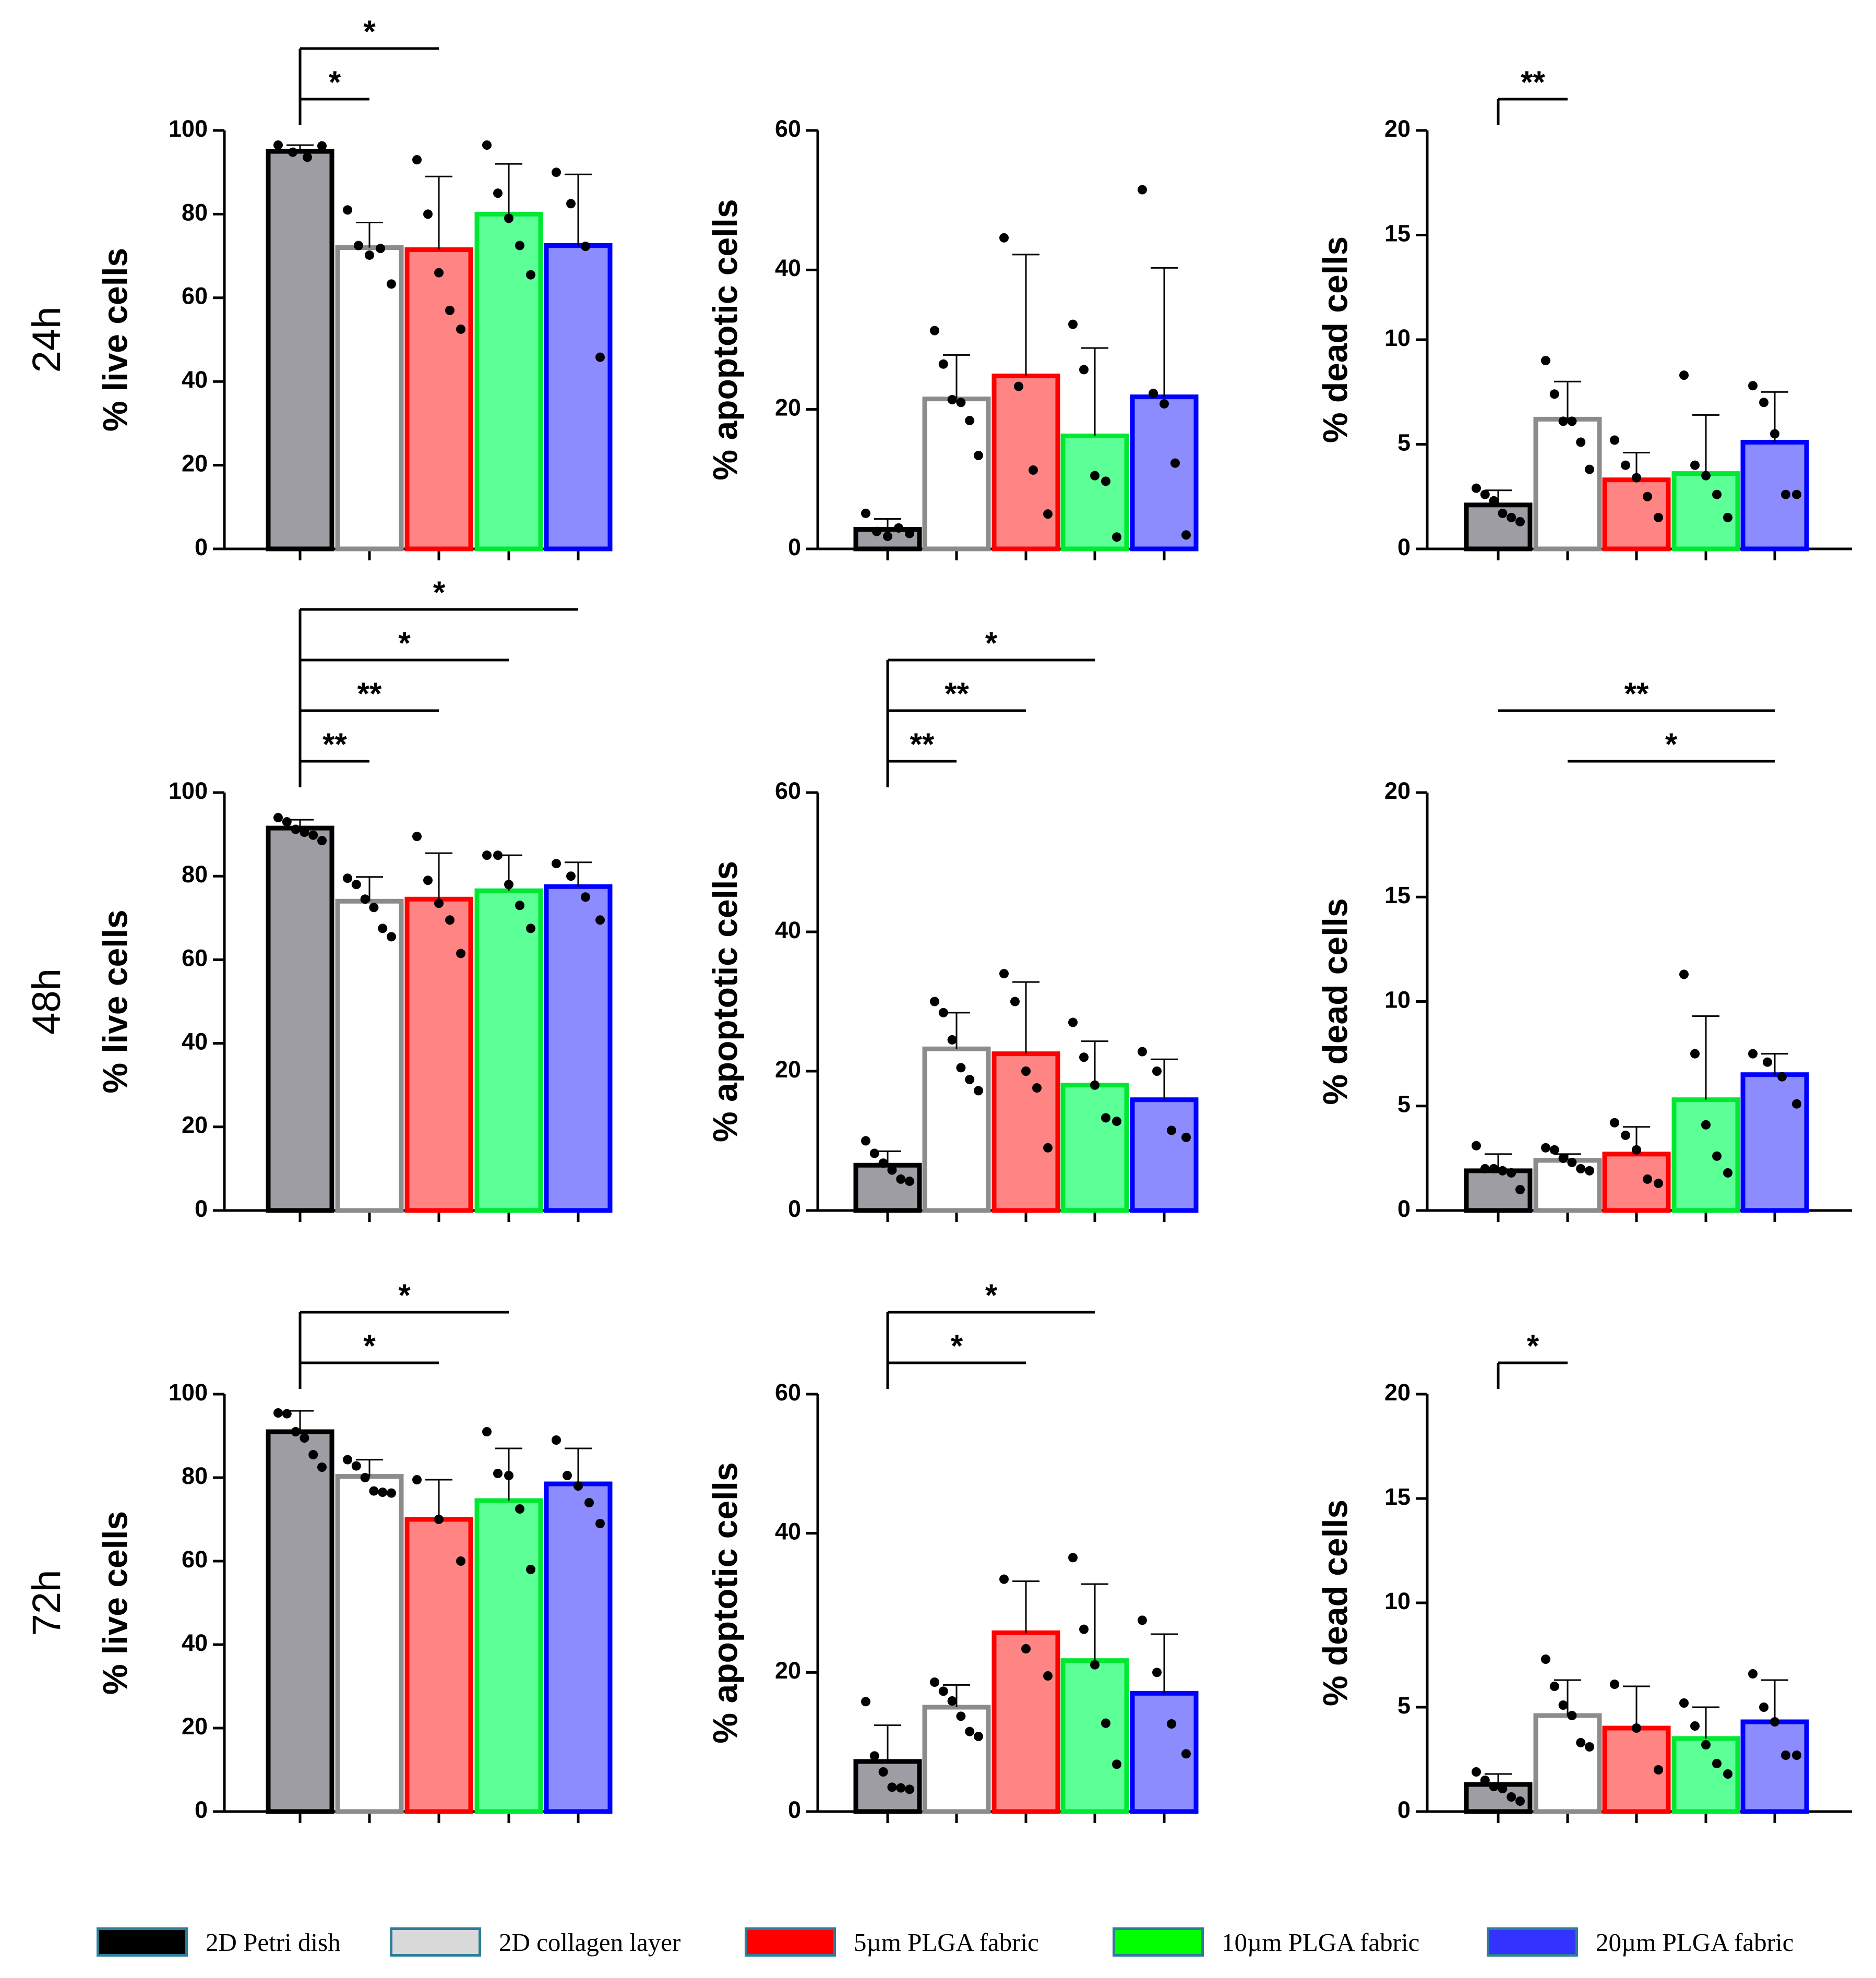 The height and width of the screenshot is (1978, 1876). Describe the element at coordinates (952, 1550) in the screenshot. I see `panel-r2-c1: % apoptotic cells 0 20 40 60 * *` at that location.